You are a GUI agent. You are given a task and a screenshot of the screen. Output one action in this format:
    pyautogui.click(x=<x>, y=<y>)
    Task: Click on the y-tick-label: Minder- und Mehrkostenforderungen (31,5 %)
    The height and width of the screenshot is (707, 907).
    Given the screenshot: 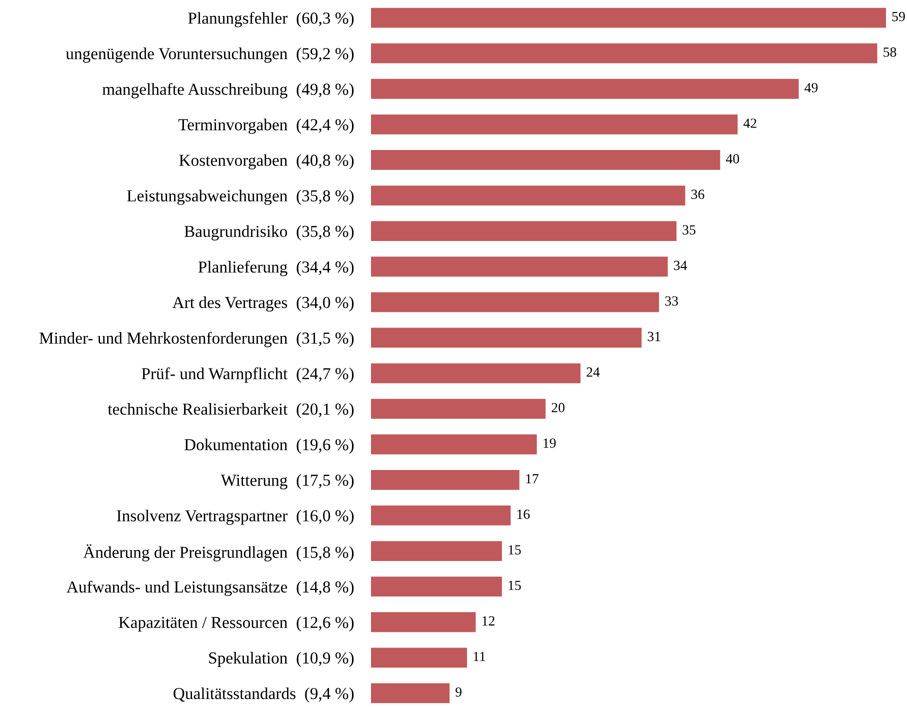 What is the action you would take?
    pyautogui.click(x=196, y=340)
    